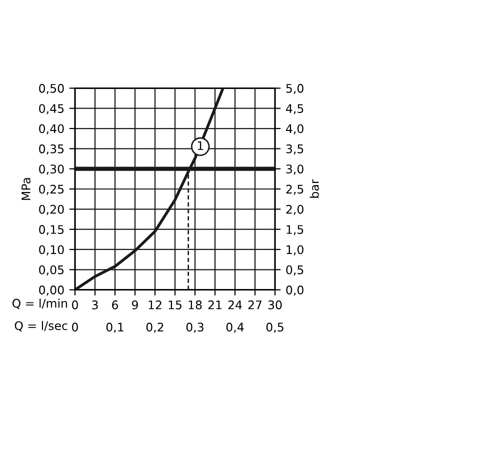 This screenshot has height=450, width=500. Describe the element at coordinates (51, 149) in the screenshot. I see `y-tick-label: 0,35` at that location.